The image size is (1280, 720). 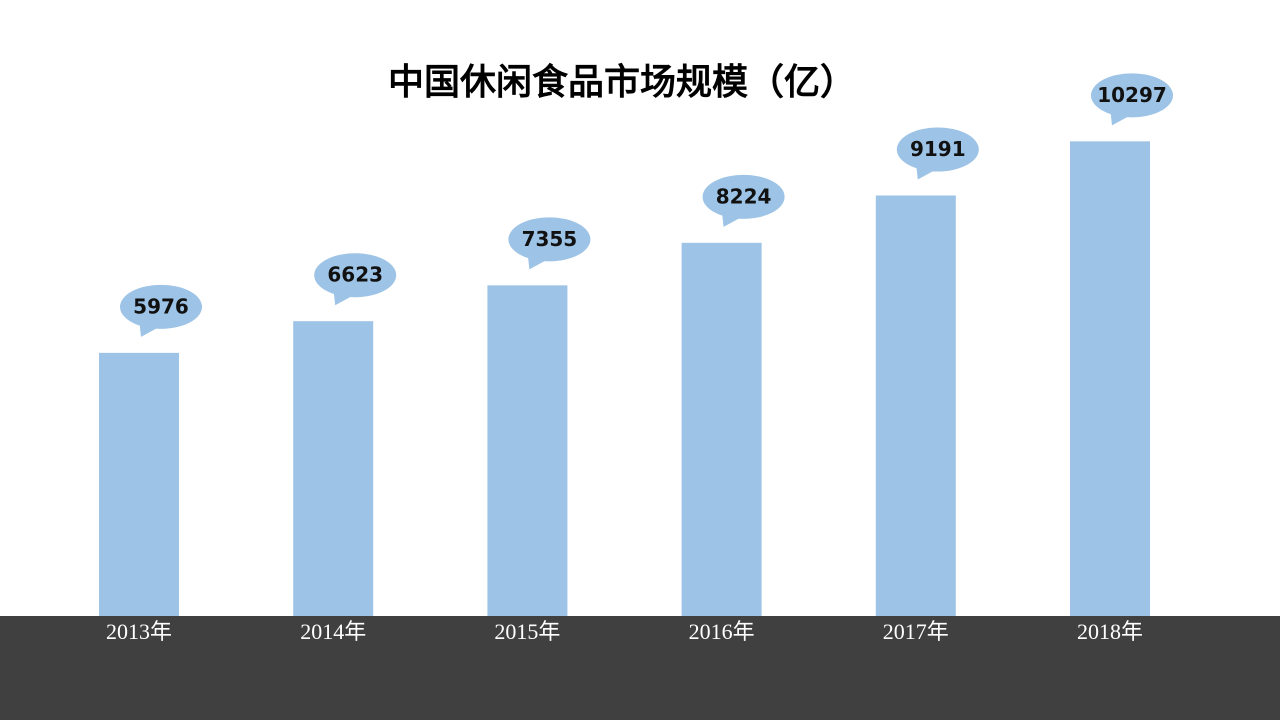 I want to click on value-label: 8224, so click(x=744, y=196).